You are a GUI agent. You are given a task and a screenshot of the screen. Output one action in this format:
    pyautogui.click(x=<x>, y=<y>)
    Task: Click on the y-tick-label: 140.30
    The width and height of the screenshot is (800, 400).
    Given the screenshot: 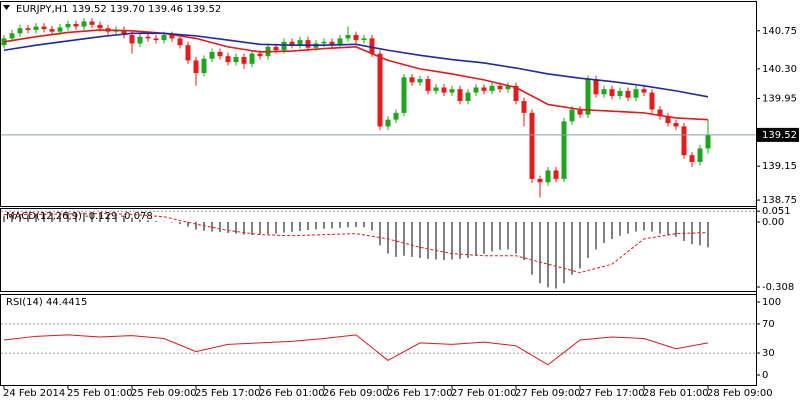 What is the action you would take?
    pyautogui.click(x=779, y=69)
    